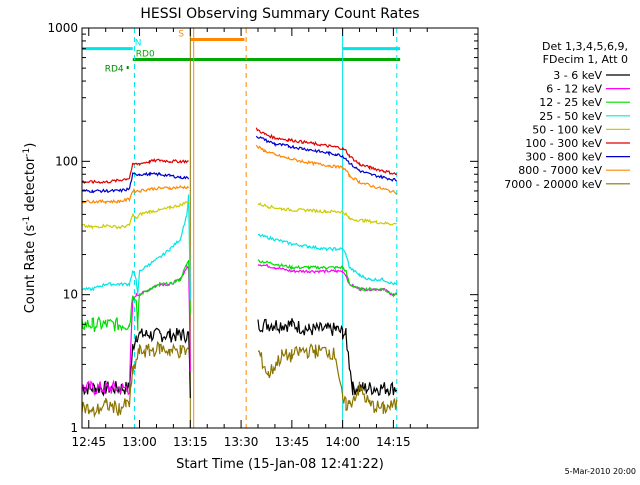  Describe the element at coordinates (62, 28) in the screenshot. I see `y-tick-label-3: 1000` at that location.